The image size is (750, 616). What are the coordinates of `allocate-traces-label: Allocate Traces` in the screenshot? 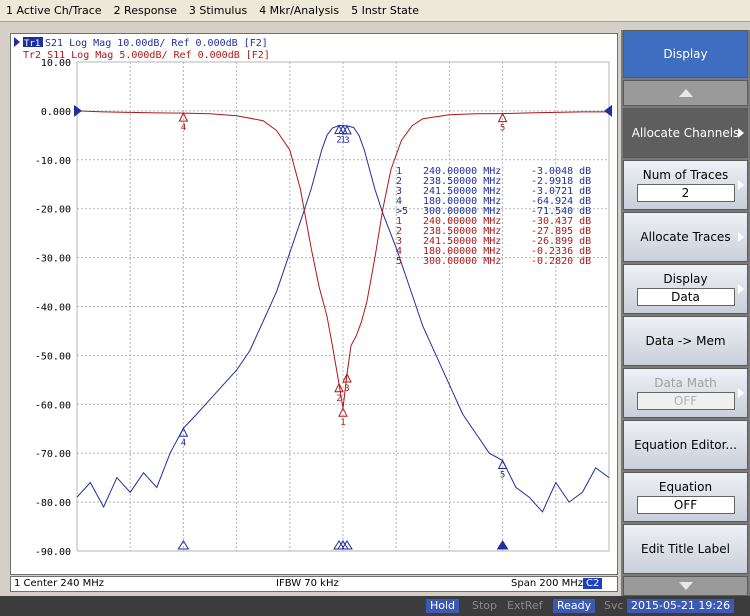 It's located at (685, 237).